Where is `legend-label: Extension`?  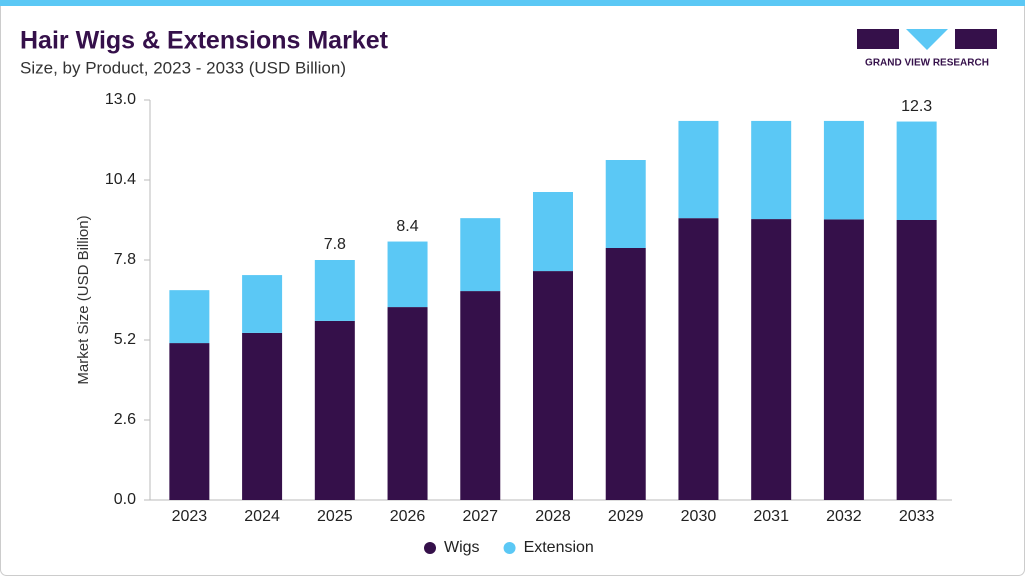
legend-label: Extension is located at coordinates (559, 547).